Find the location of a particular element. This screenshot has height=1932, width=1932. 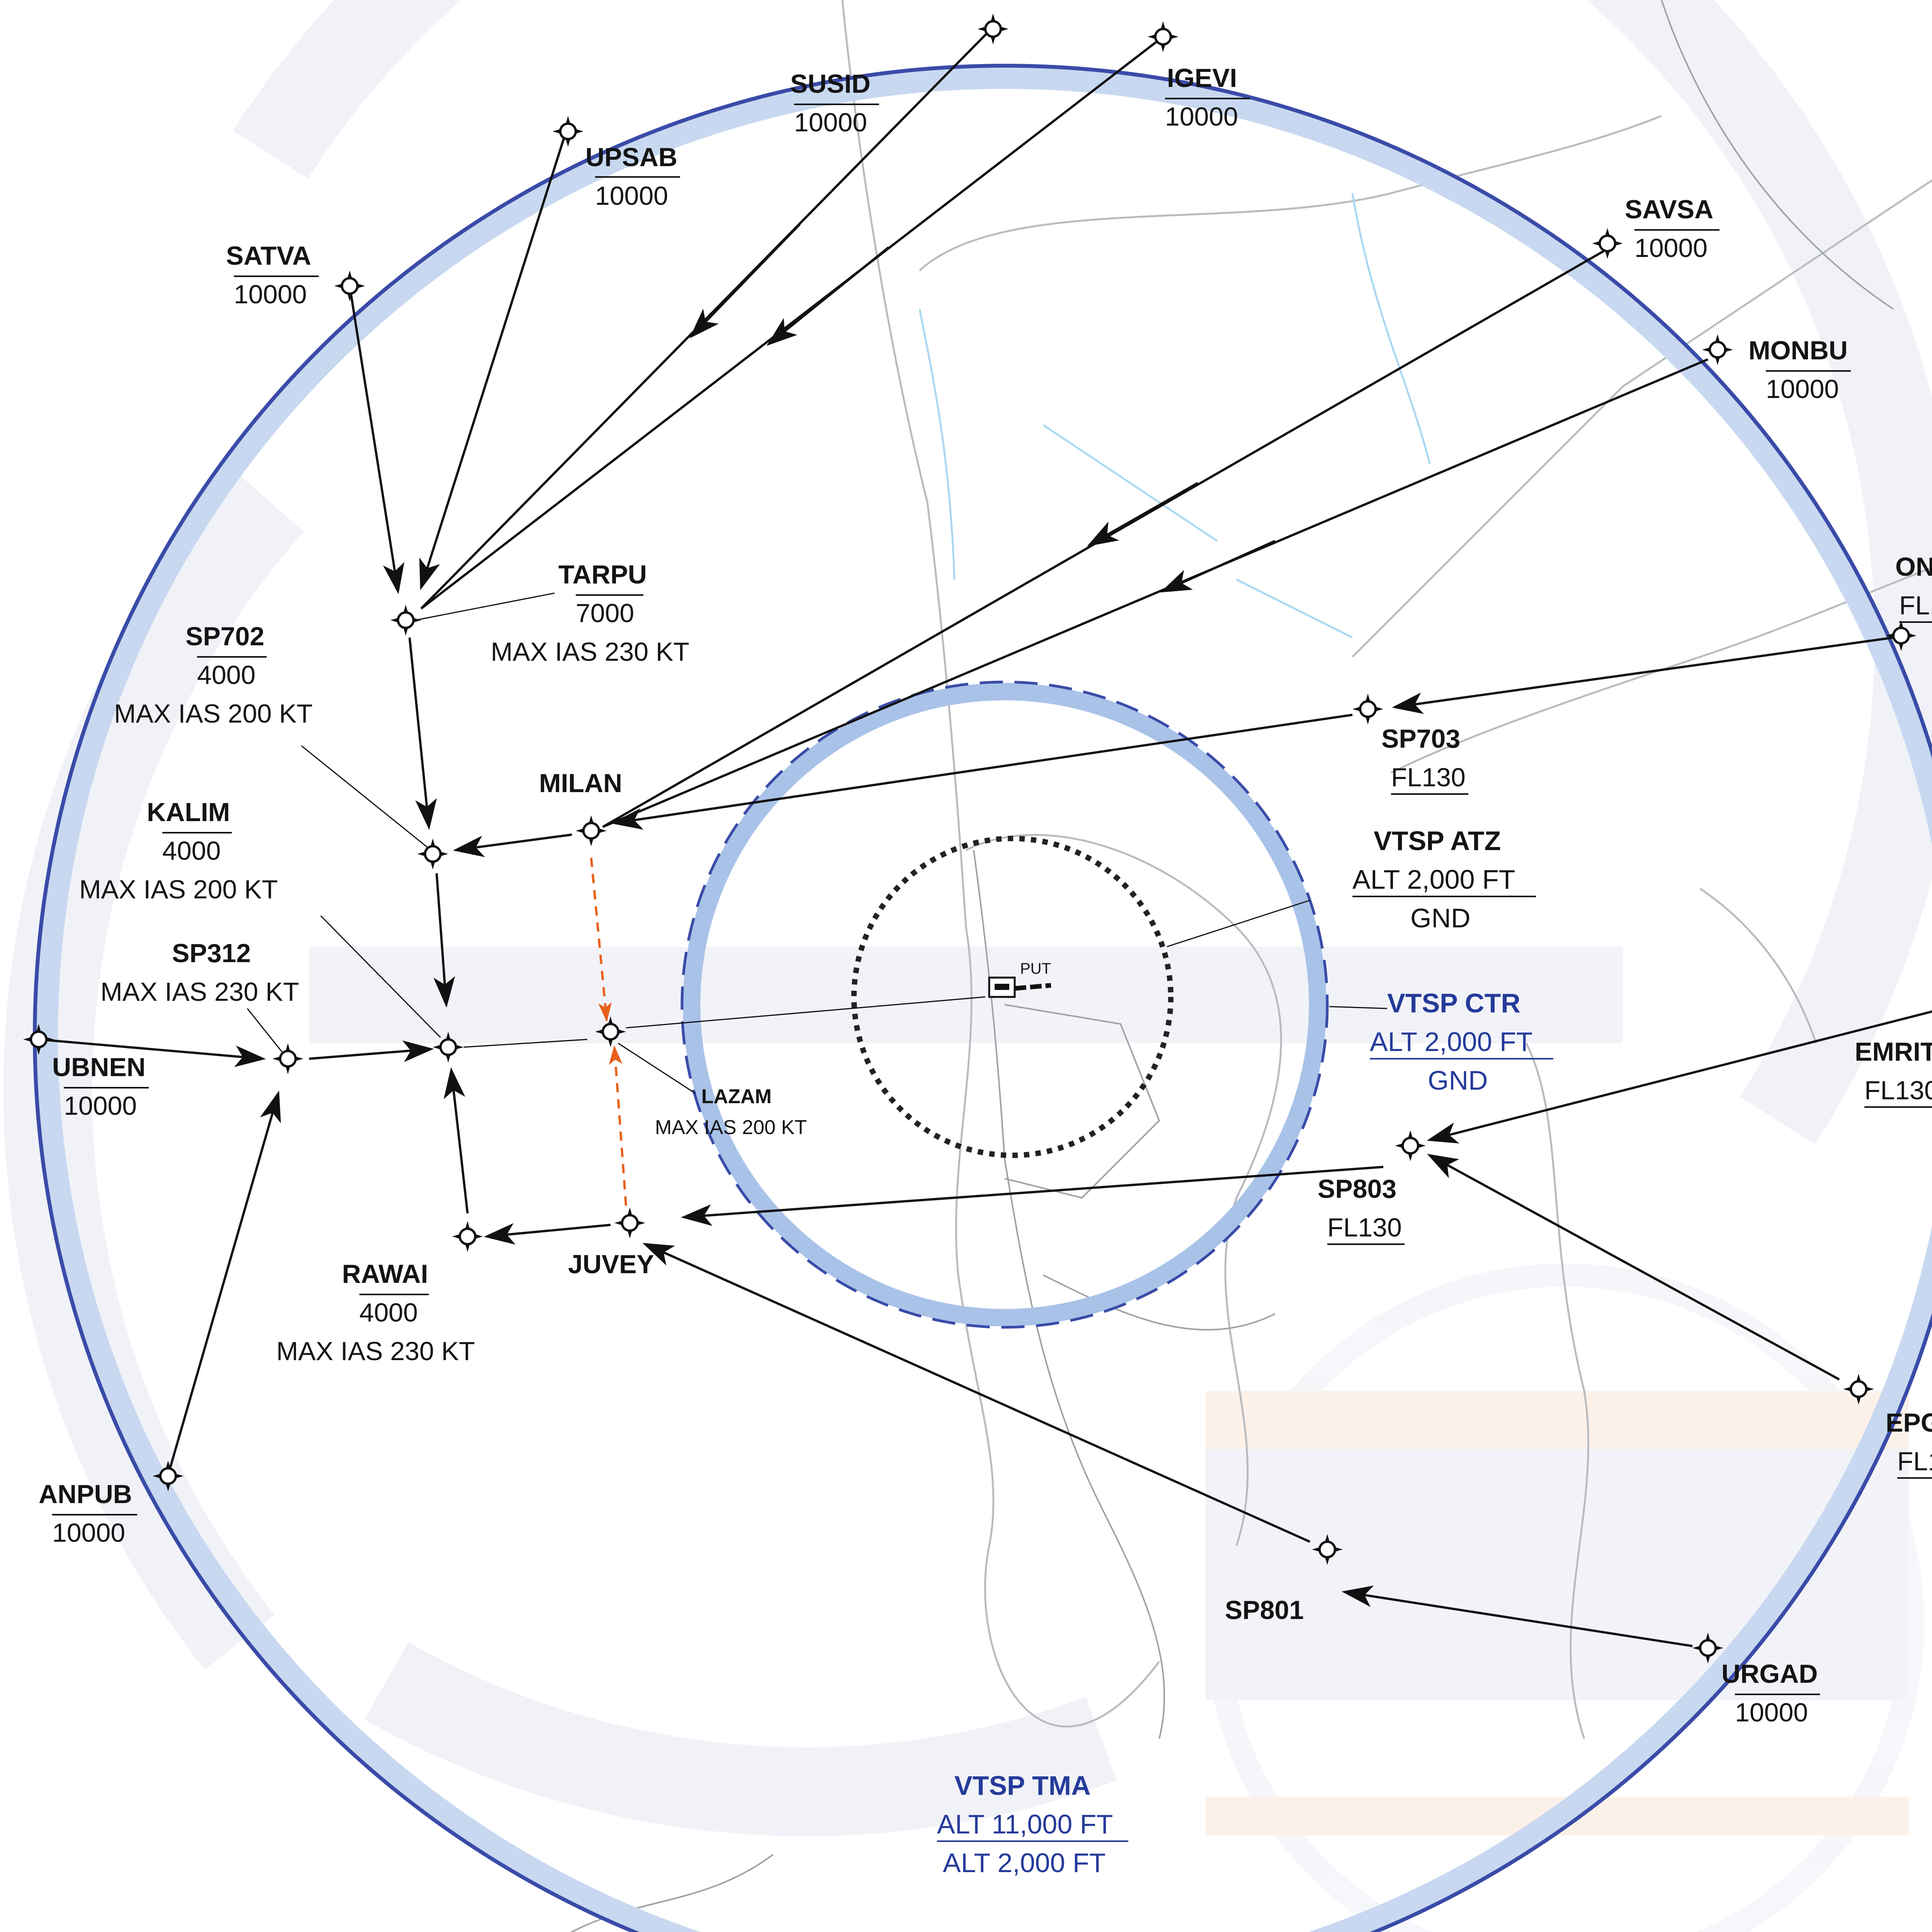

tma-lower: ALT 2,000 FT is located at coordinates (1024, 1863).